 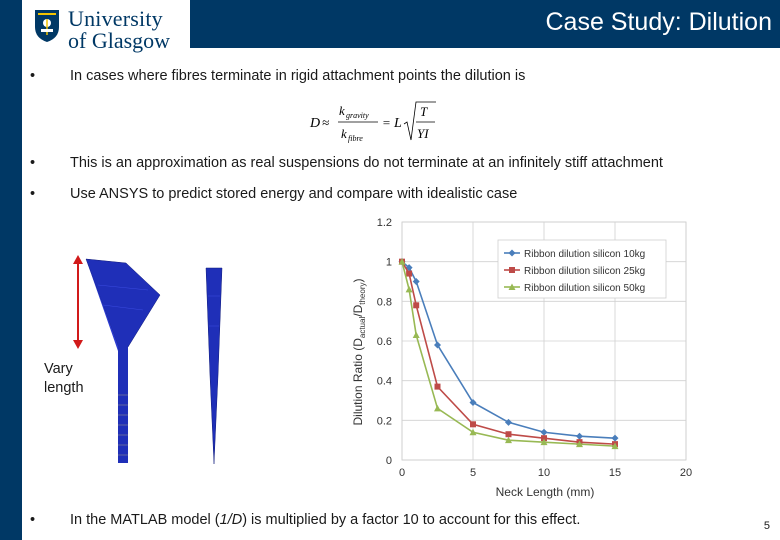 I want to click on ansys-model-straight, so click(x=214, y=366).